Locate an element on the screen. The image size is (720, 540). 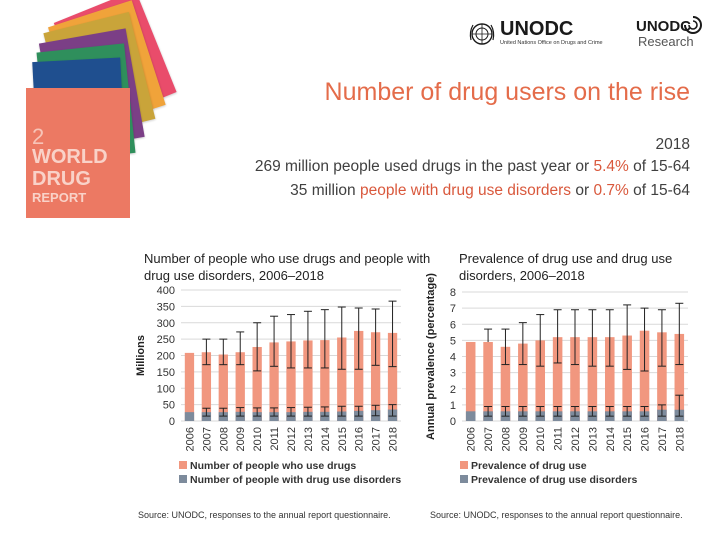
unodc-logo-subtitle: United Nations Office on Drugs and Crime is located at coordinates (551, 43).